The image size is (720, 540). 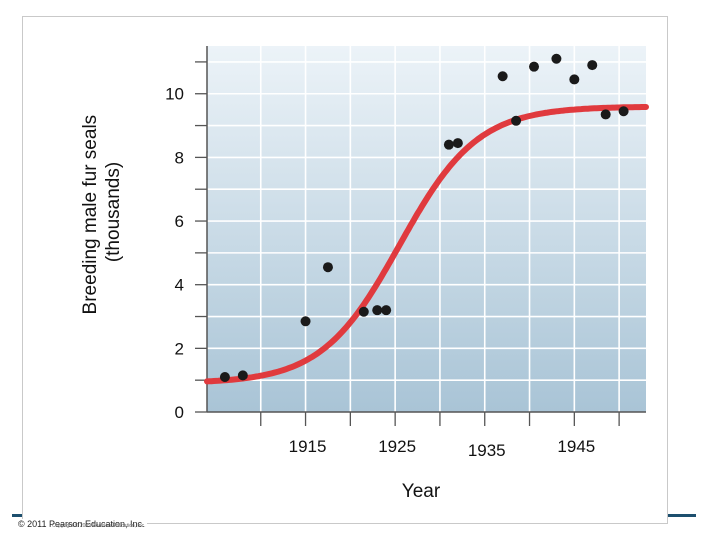 What do you see at coordinates (179, 221) in the screenshot?
I see `y-tick-label-6: 6` at bounding box center [179, 221].